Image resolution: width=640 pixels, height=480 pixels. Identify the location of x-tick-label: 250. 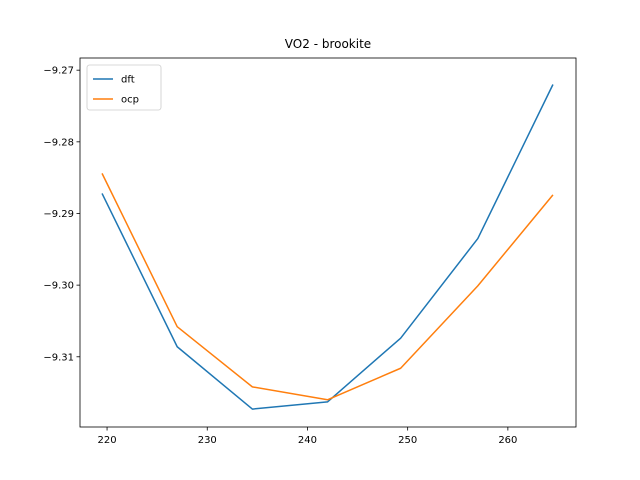
(407, 440).